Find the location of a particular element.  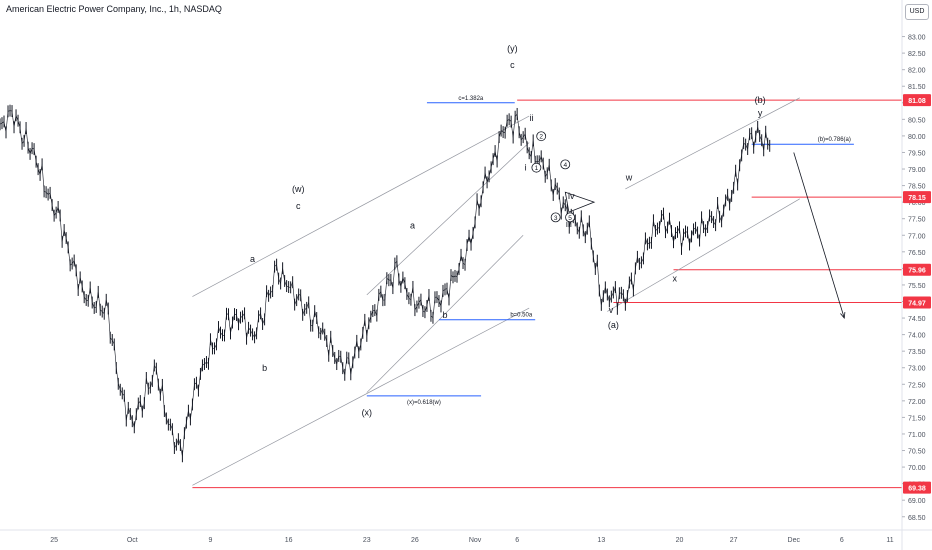

wave-label: w is located at coordinates (629, 178).